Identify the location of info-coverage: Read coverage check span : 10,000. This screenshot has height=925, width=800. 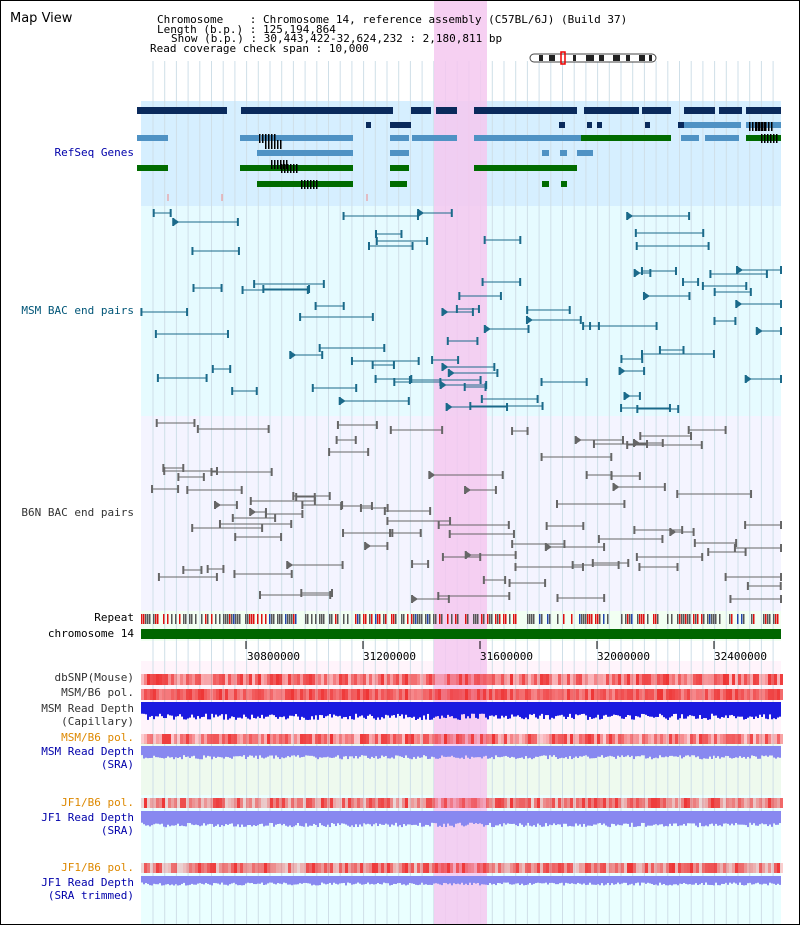
(259, 48).